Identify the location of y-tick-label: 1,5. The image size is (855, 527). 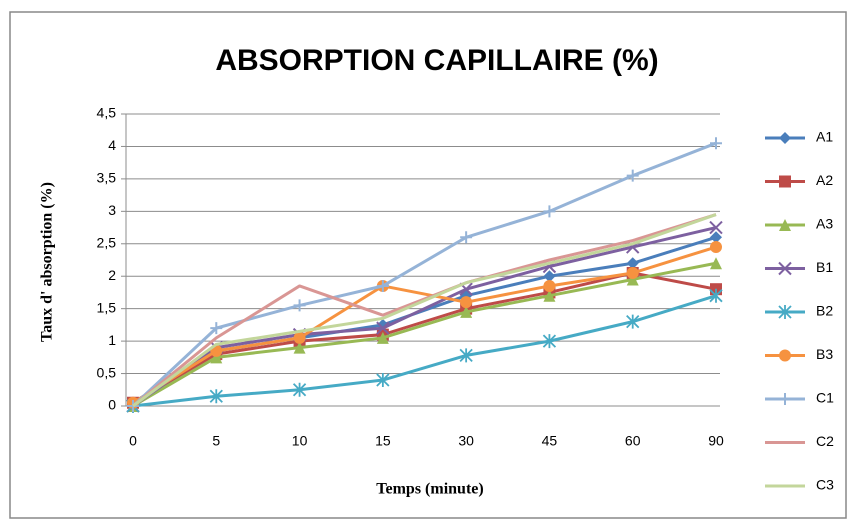
(107, 307).